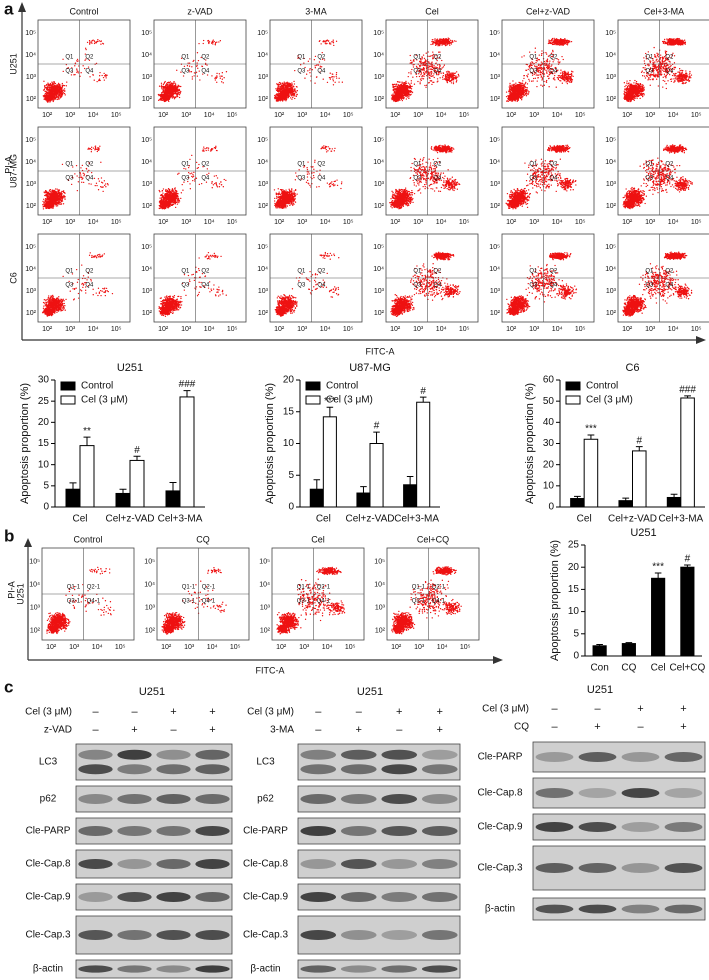 The image size is (709, 980). Describe the element at coordinates (530, 443) in the screenshot. I see `y-axis-label: Apoptosis proportion (%)` at that location.